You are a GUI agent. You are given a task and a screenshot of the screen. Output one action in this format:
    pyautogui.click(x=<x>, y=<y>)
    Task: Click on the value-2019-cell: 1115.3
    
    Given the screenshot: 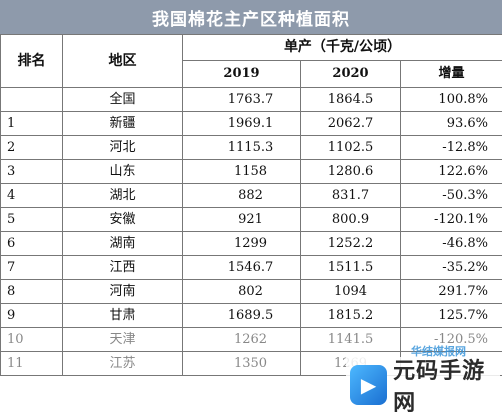 What is the action you would take?
    pyautogui.click(x=242, y=148)
    